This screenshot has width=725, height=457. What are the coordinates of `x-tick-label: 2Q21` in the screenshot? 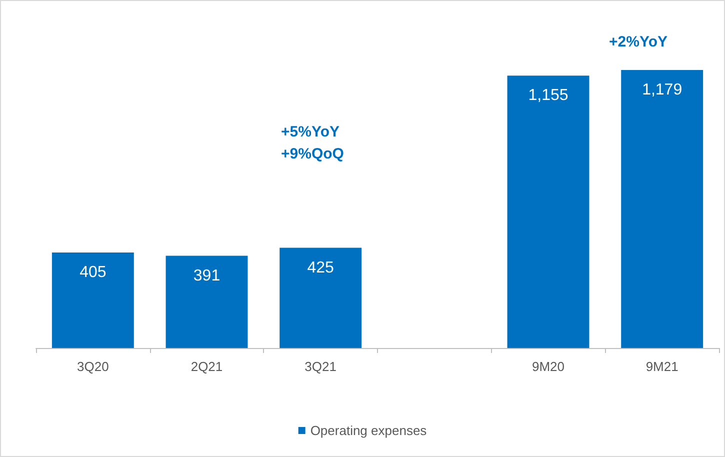 It's located at (206, 366).